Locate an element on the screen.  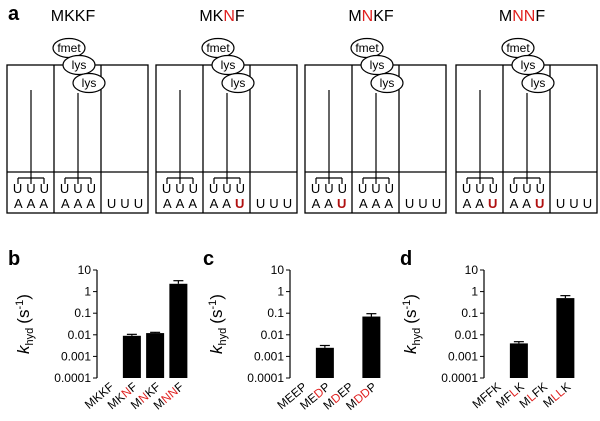
ribosome-title: MKKF is located at coordinates (73, 16).